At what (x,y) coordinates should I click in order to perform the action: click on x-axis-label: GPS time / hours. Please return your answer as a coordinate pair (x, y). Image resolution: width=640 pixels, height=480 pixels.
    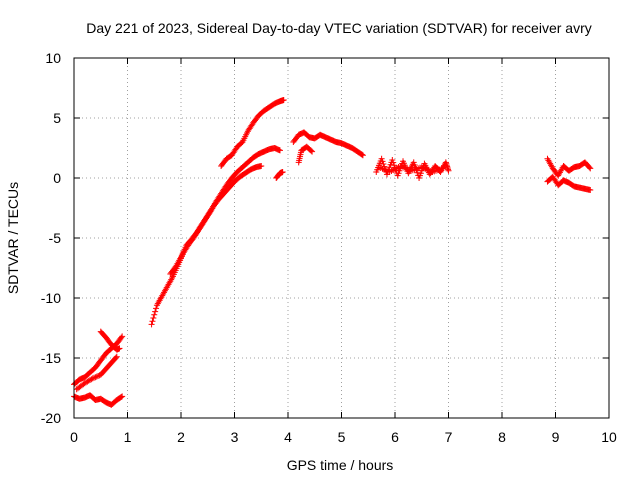
    Looking at the image, I should click on (340, 465).